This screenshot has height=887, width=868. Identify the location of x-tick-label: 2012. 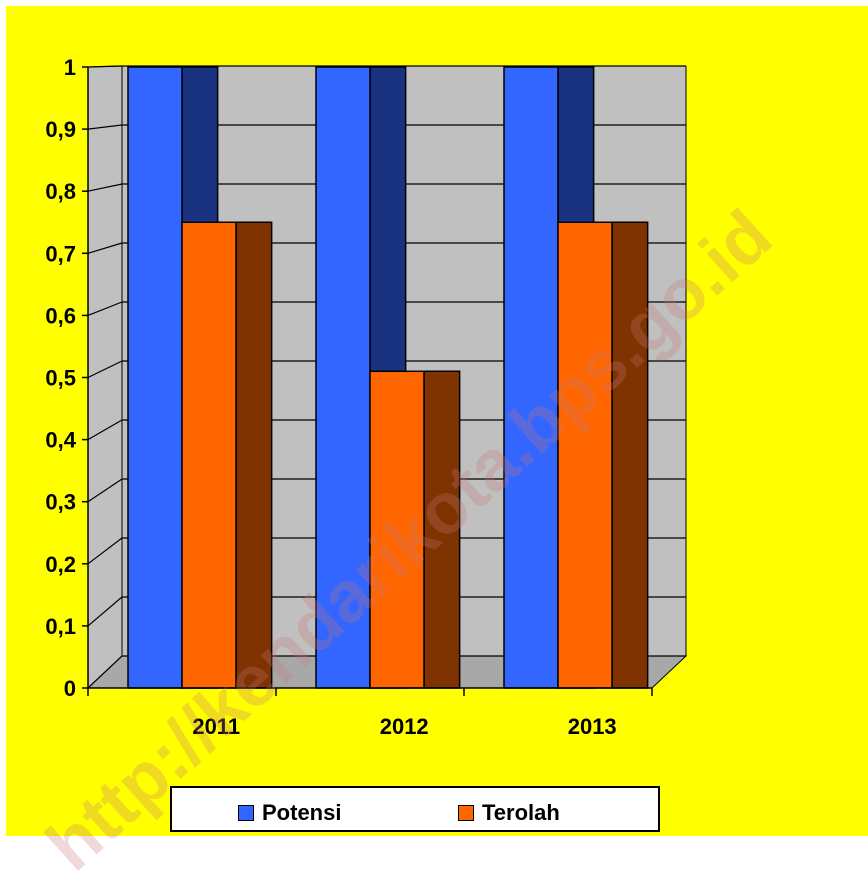
(404, 726).